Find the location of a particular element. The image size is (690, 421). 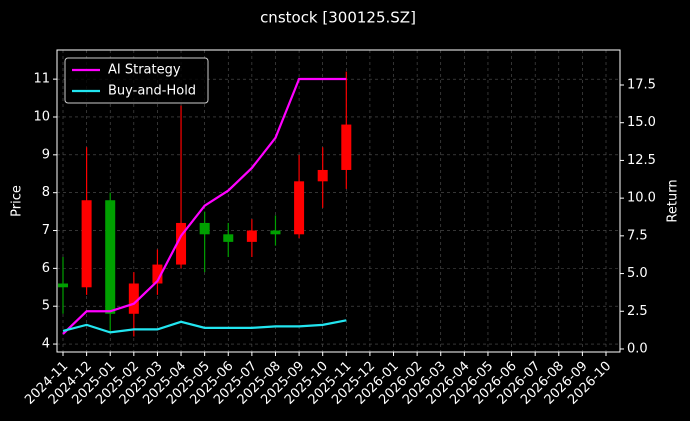

legend-label: AI Strategy is located at coordinates (144, 70).